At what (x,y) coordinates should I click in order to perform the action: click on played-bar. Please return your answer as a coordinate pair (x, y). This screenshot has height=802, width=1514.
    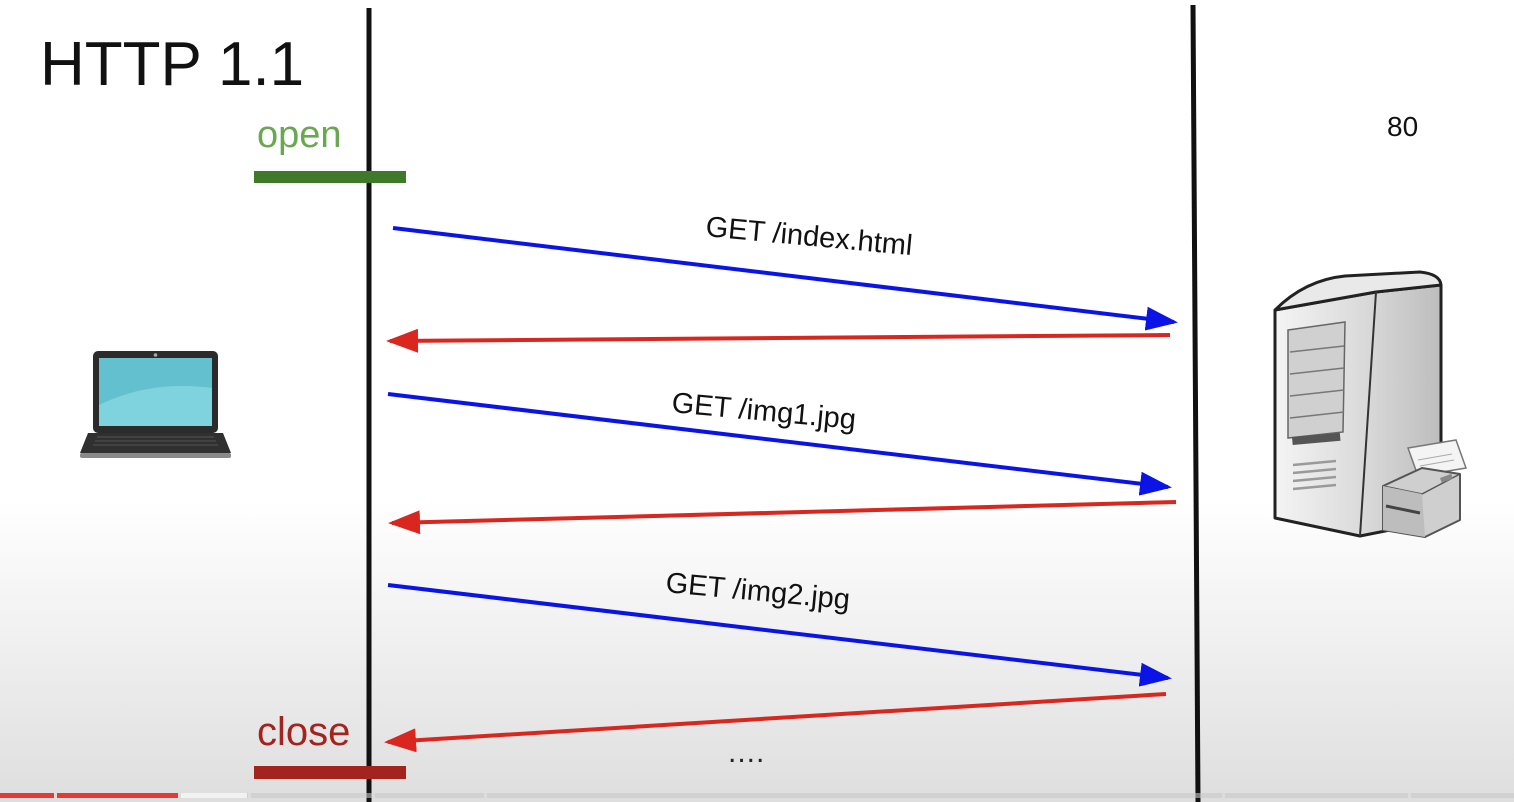
    Looking at the image, I should click on (89, 795).